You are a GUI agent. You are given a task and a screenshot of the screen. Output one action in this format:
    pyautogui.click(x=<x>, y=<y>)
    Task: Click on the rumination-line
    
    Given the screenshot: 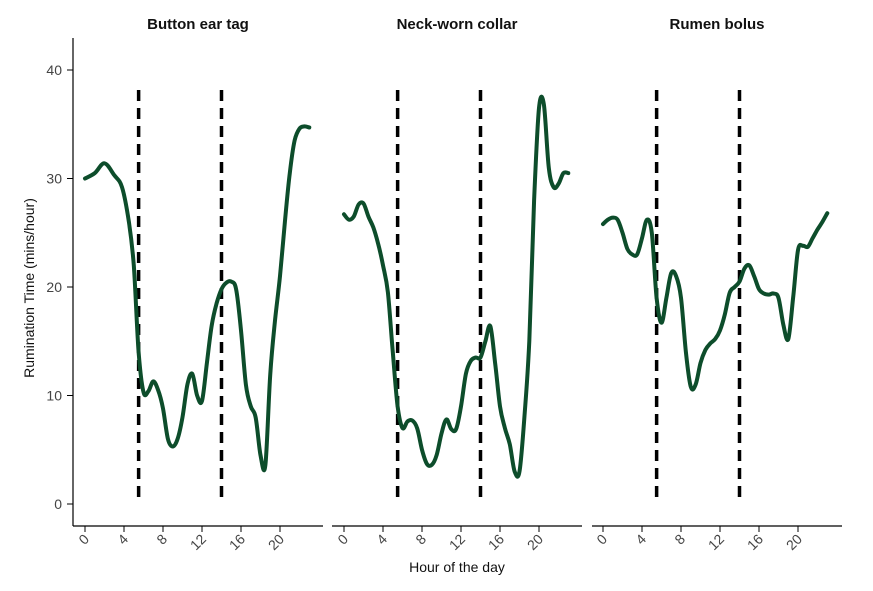 What is the action you would take?
    pyautogui.click(x=715, y=301)
    